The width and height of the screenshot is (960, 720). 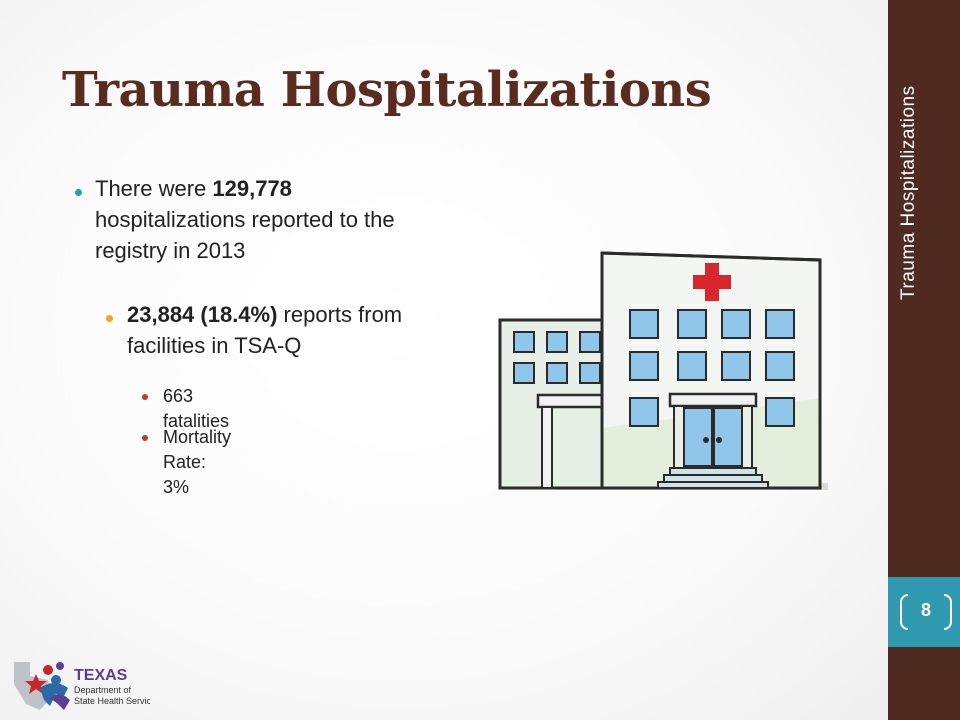 I want to click on left-bracket, so click(x=904, y=612).